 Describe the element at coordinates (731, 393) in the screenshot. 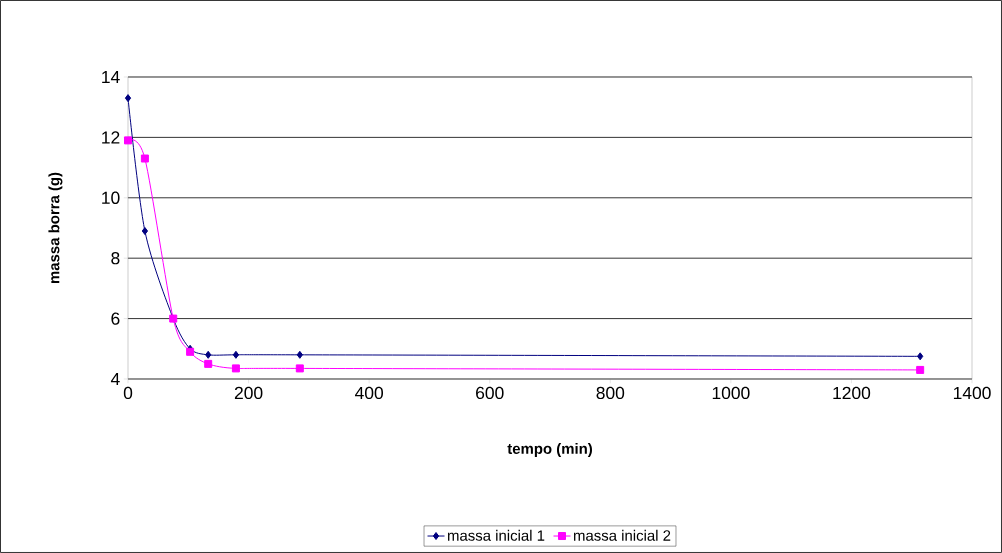

I see `x-tick-label: 1000` at that location.